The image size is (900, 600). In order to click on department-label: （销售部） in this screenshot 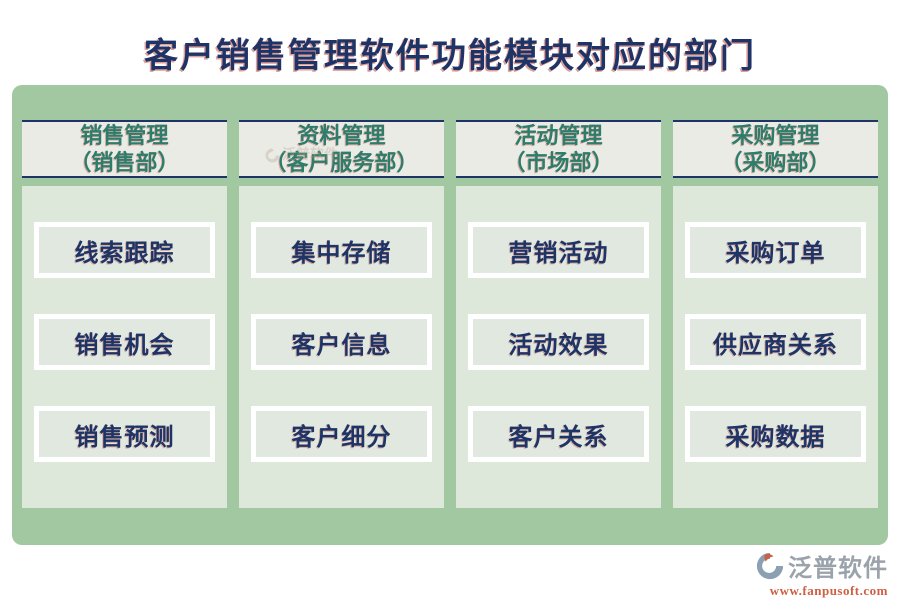, I will do `click(124, 162)`.